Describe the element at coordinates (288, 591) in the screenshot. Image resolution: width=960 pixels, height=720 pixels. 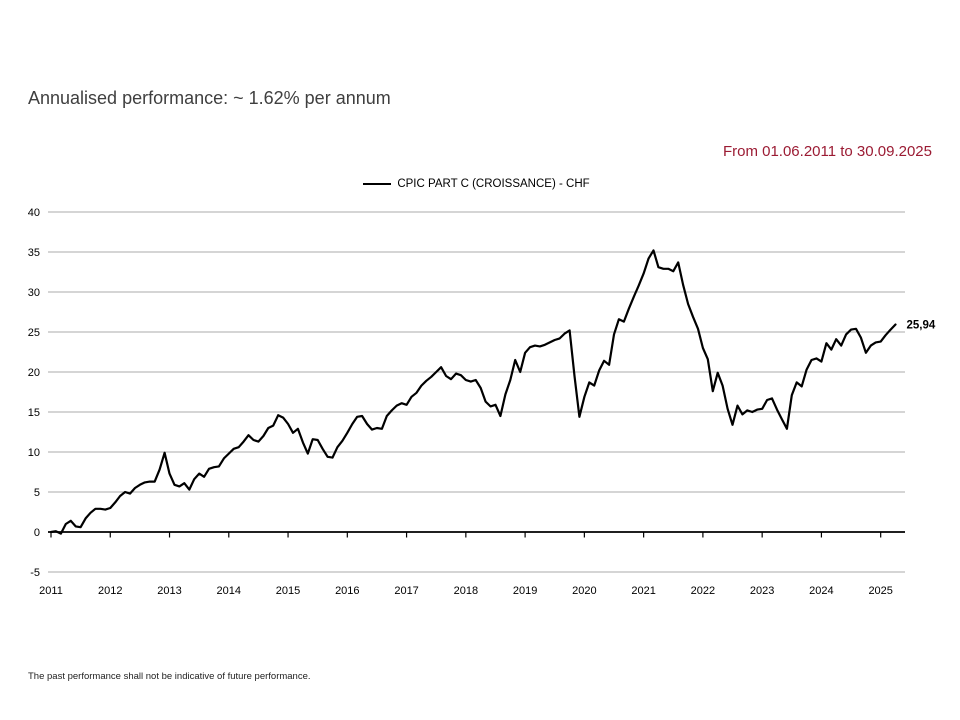
I see `x-tick-label: 2015` at that location.